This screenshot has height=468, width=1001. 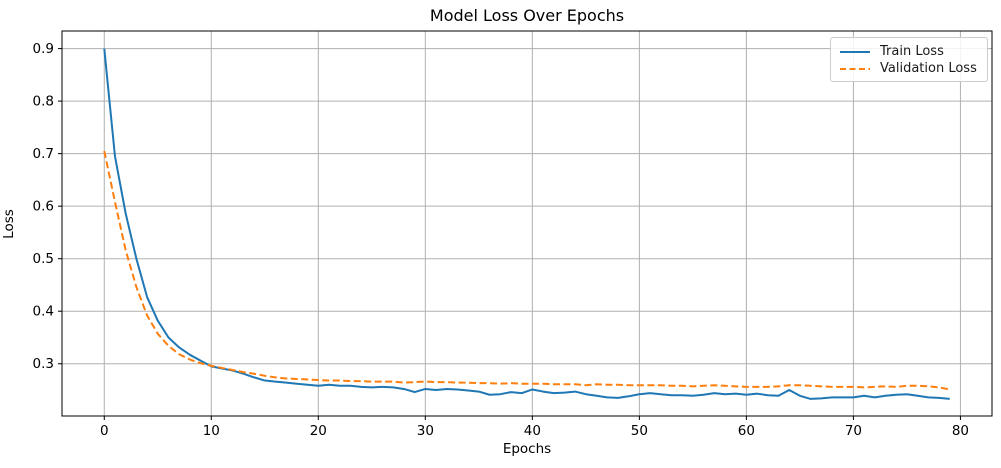 I want to click on y-tick-label: 0.4, so click(x=43, y=312).